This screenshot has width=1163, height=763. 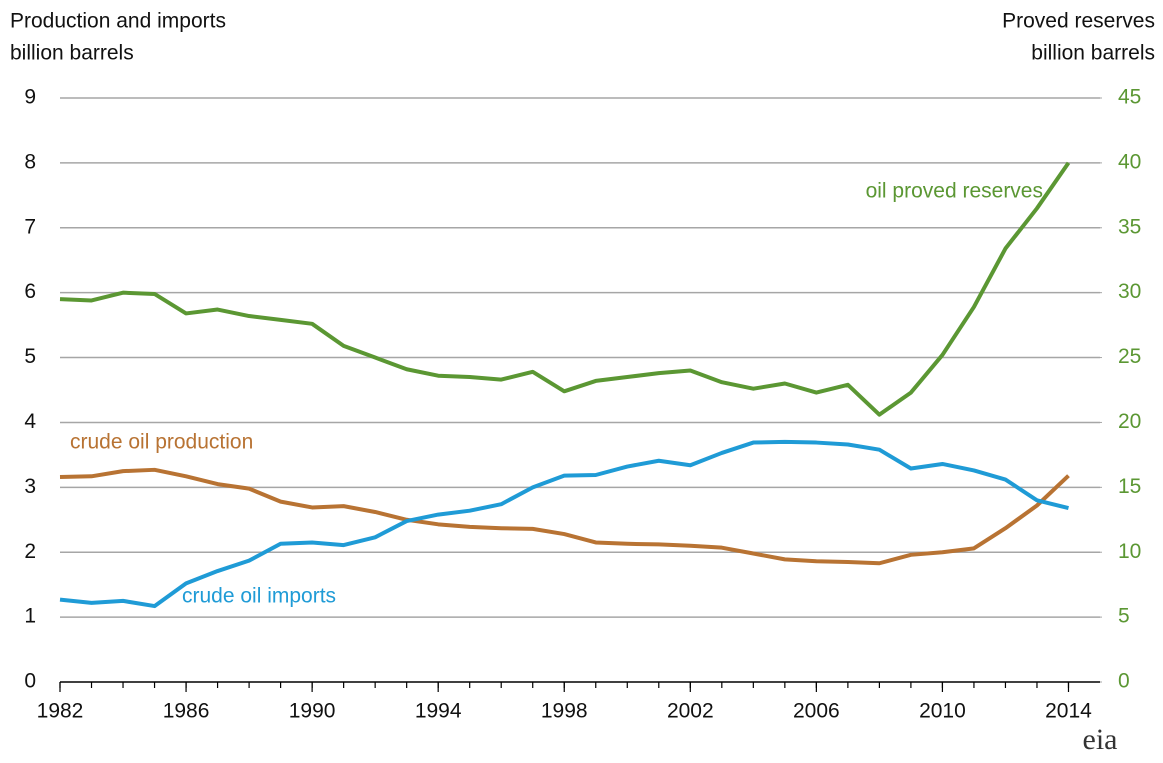 I want to click on y2-axis-title: billion barrels, so click(x=1093, y=53).